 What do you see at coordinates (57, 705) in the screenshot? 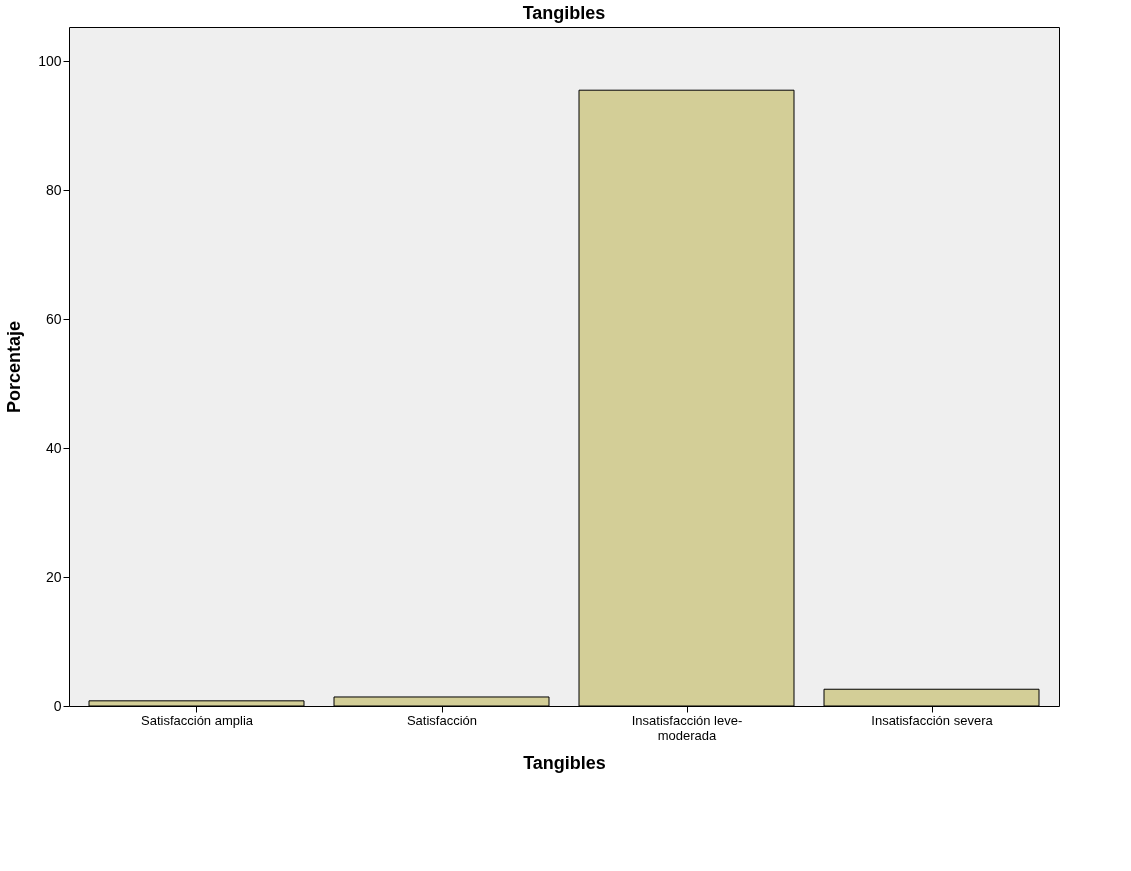
I see `y-tick-label: 0` at bounding box center [57, 705].